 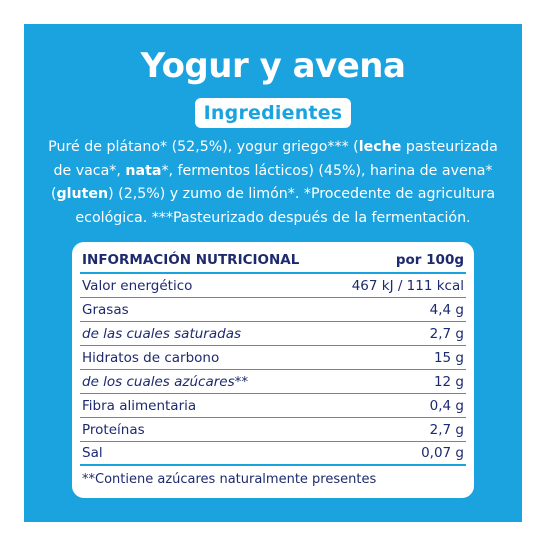 I want to click on nutrient-name: Sal, so click(x=92, y=453).